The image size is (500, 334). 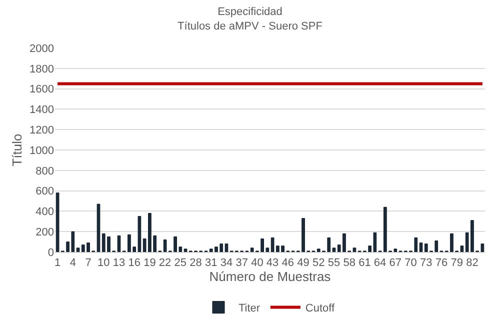 I want to click on x-tick-label: 73, so click(x=426, y=263).